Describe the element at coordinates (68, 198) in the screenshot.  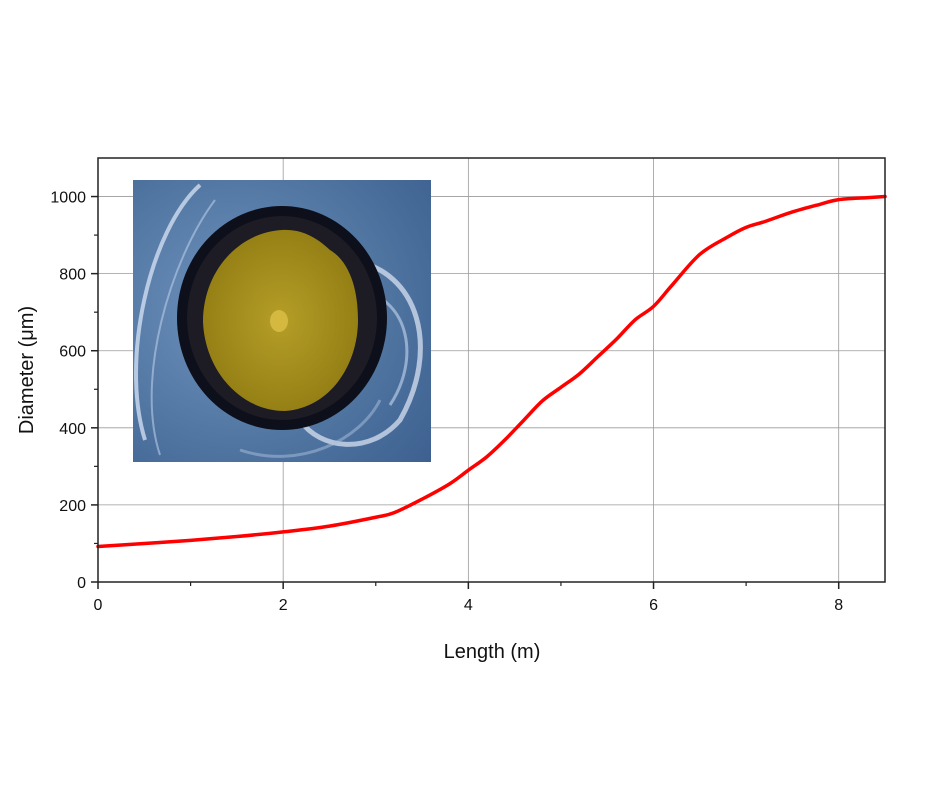
I see `y-tick-label: 1000` at that location.